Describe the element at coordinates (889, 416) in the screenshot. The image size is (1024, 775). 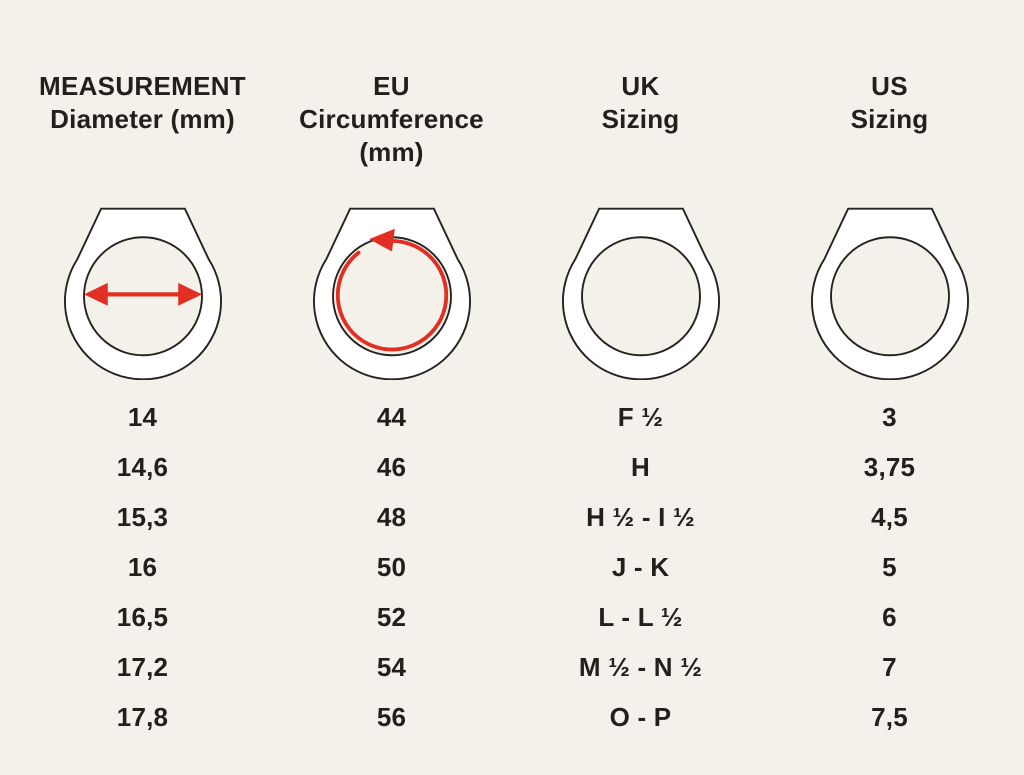
I see `us-size-value: 3` at that location.